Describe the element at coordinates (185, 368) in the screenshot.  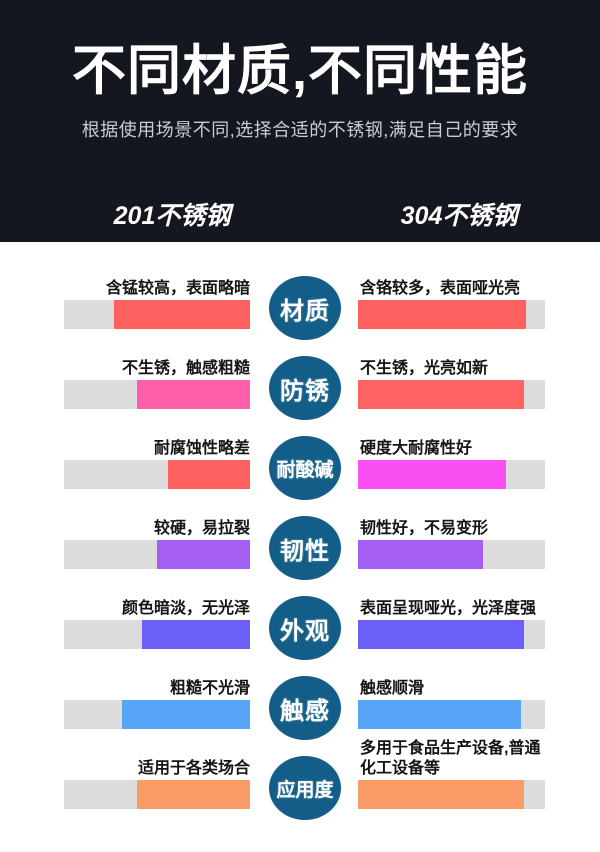
I see `left-property-label: 不生锈，触感粗糙` at that location.